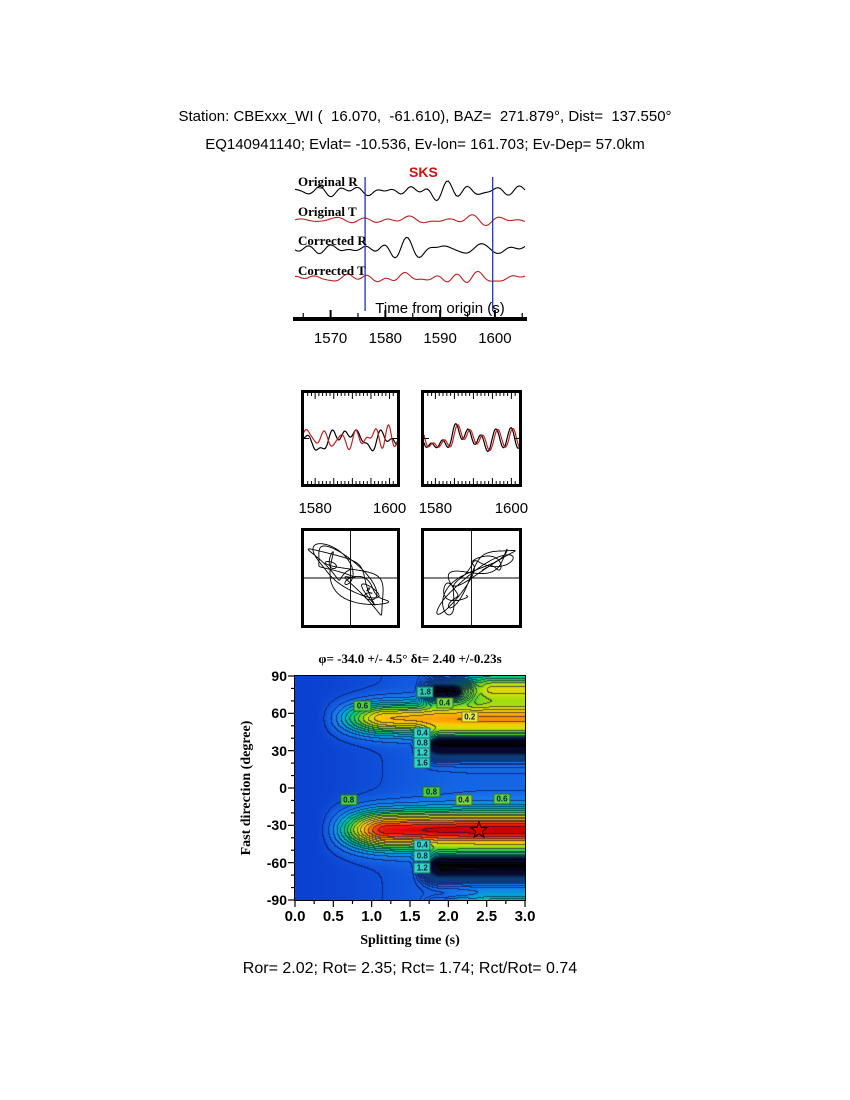 This screenshot has width=850, height=1100. I want to click on phi-axis-tick-label: -60, so click(276, 862).